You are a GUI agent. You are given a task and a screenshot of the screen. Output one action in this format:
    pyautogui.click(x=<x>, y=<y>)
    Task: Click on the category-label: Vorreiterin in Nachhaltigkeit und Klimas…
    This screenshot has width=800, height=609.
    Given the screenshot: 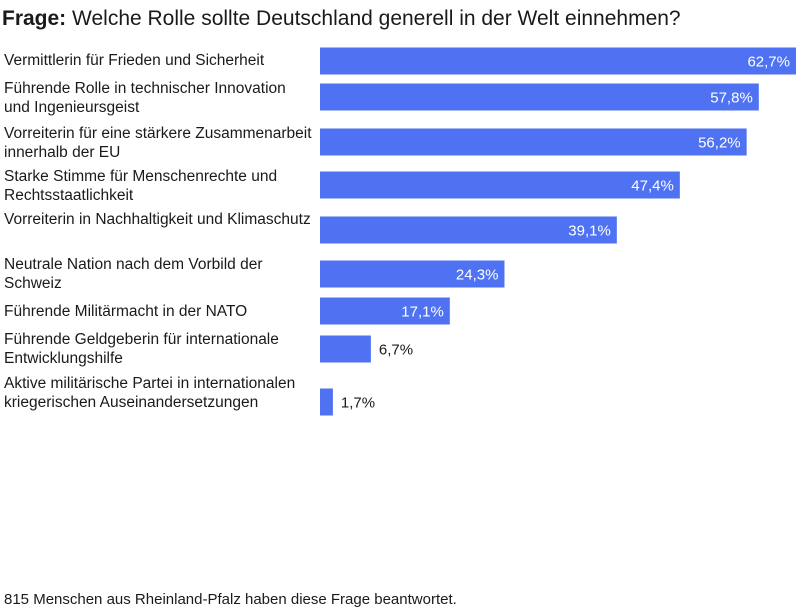 What is the action you would take?
    pyautogui.click(x=157, y=219)
    